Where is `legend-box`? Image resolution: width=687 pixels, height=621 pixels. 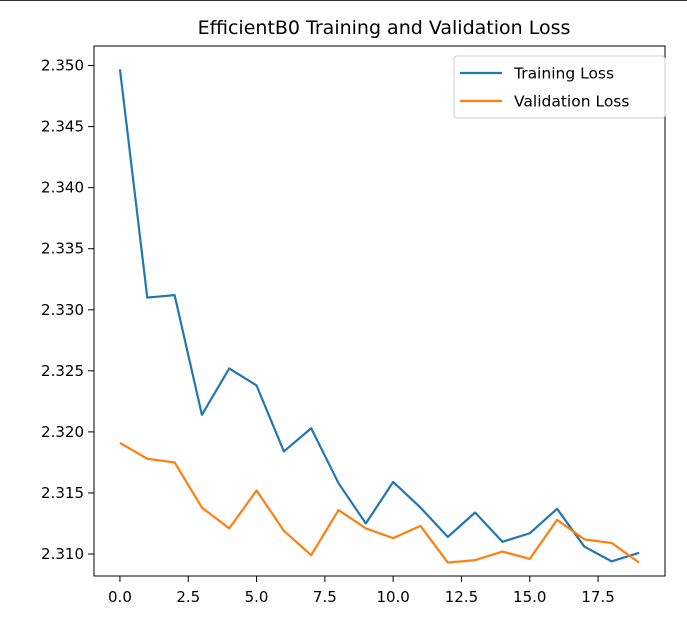 legend-box is located at coordinates (559, 87).